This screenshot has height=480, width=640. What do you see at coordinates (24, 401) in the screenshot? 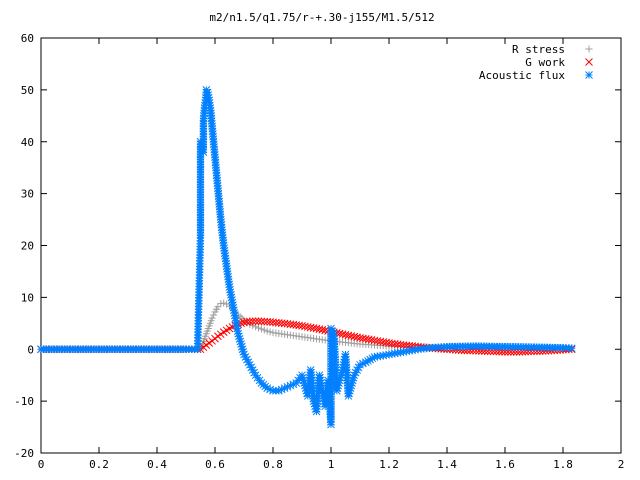
I see `y-tick-label: -10` at bounding box center [24, 401].